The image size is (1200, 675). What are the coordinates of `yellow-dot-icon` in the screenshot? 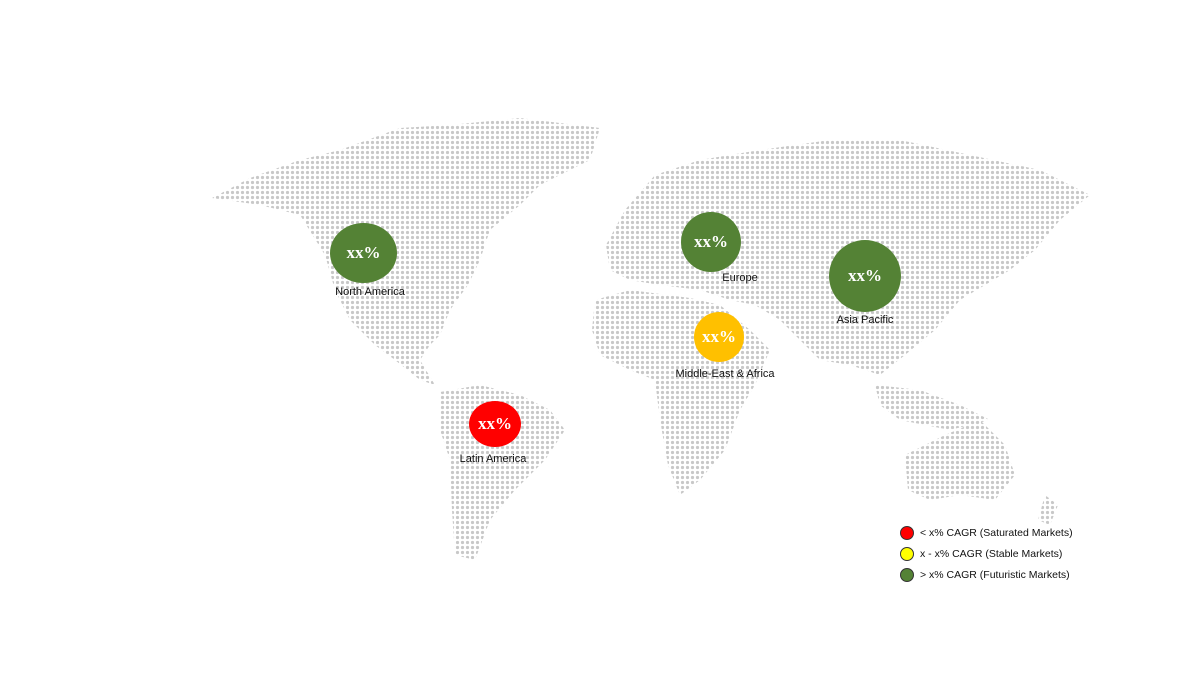 It's located at (907, 553).